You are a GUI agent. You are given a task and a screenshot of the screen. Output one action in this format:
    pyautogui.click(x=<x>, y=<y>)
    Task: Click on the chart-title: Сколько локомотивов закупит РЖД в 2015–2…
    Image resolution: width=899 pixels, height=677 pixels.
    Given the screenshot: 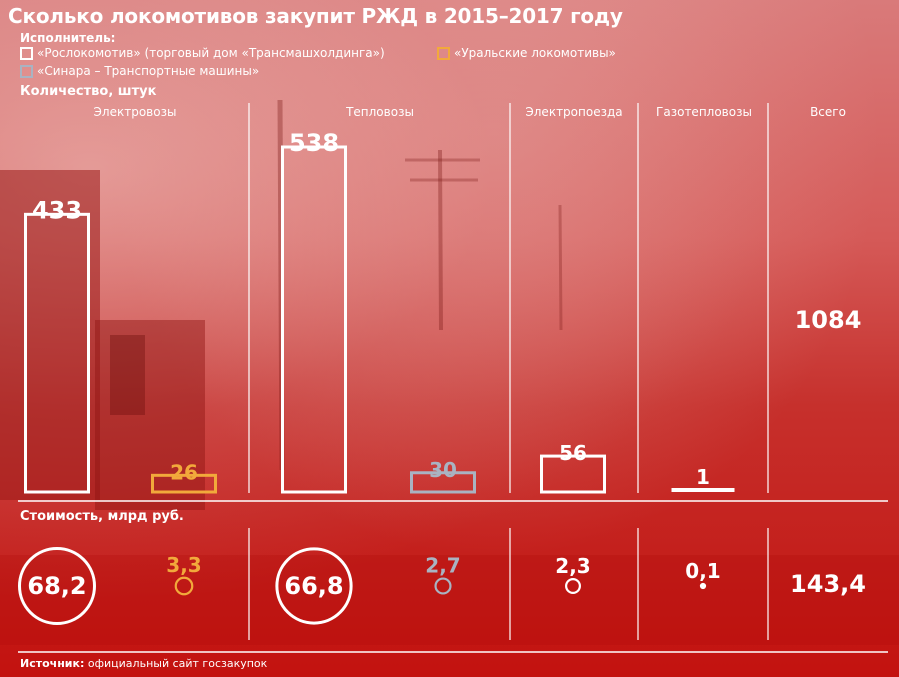 What is the action you would take?
    pyautogui.click(x=315, y=16)
    